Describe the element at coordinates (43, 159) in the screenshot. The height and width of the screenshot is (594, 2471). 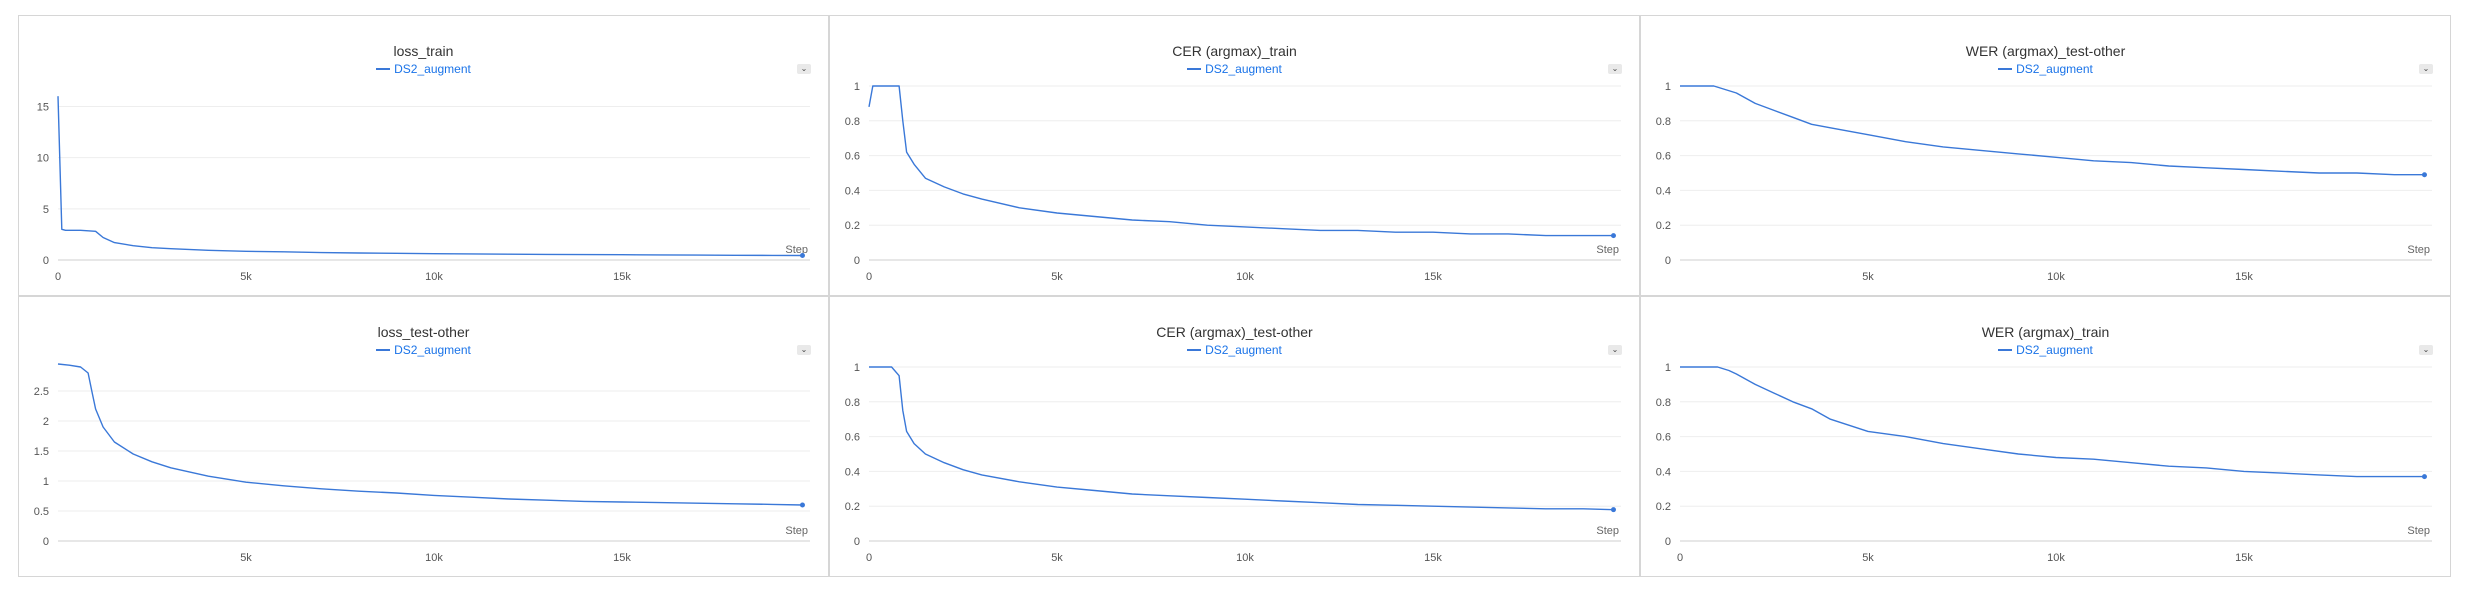
I see `y-tick-label: 10` at that location.